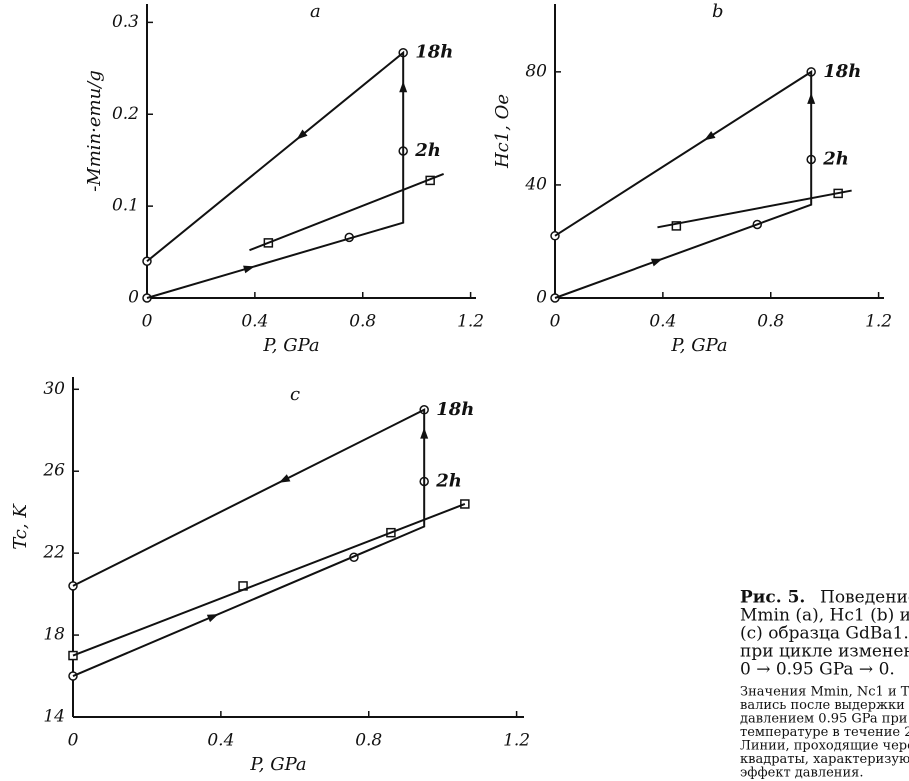 The image size is (909, 781). I want to click on y-tick-label: 80, so click(536, 71).